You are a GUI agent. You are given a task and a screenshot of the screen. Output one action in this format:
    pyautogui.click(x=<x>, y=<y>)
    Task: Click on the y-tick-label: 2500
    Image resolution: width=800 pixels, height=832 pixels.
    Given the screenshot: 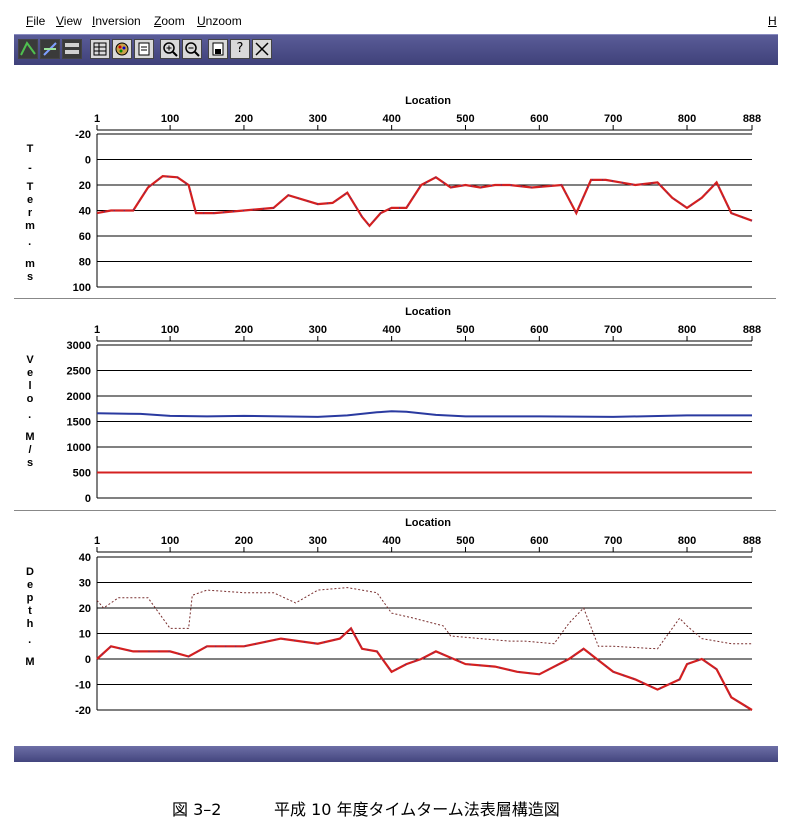 What is the action you would take?
    pyautogui.click(x=79, y=372)
    